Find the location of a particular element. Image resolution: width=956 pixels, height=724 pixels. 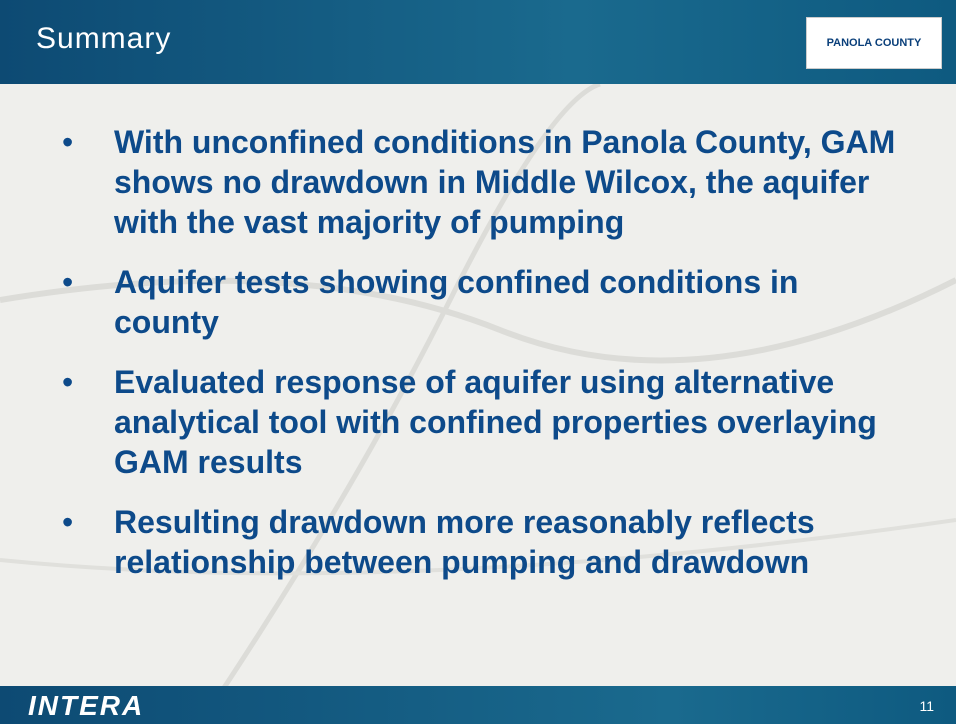

title: Summary is located at coordinates (104, 38).